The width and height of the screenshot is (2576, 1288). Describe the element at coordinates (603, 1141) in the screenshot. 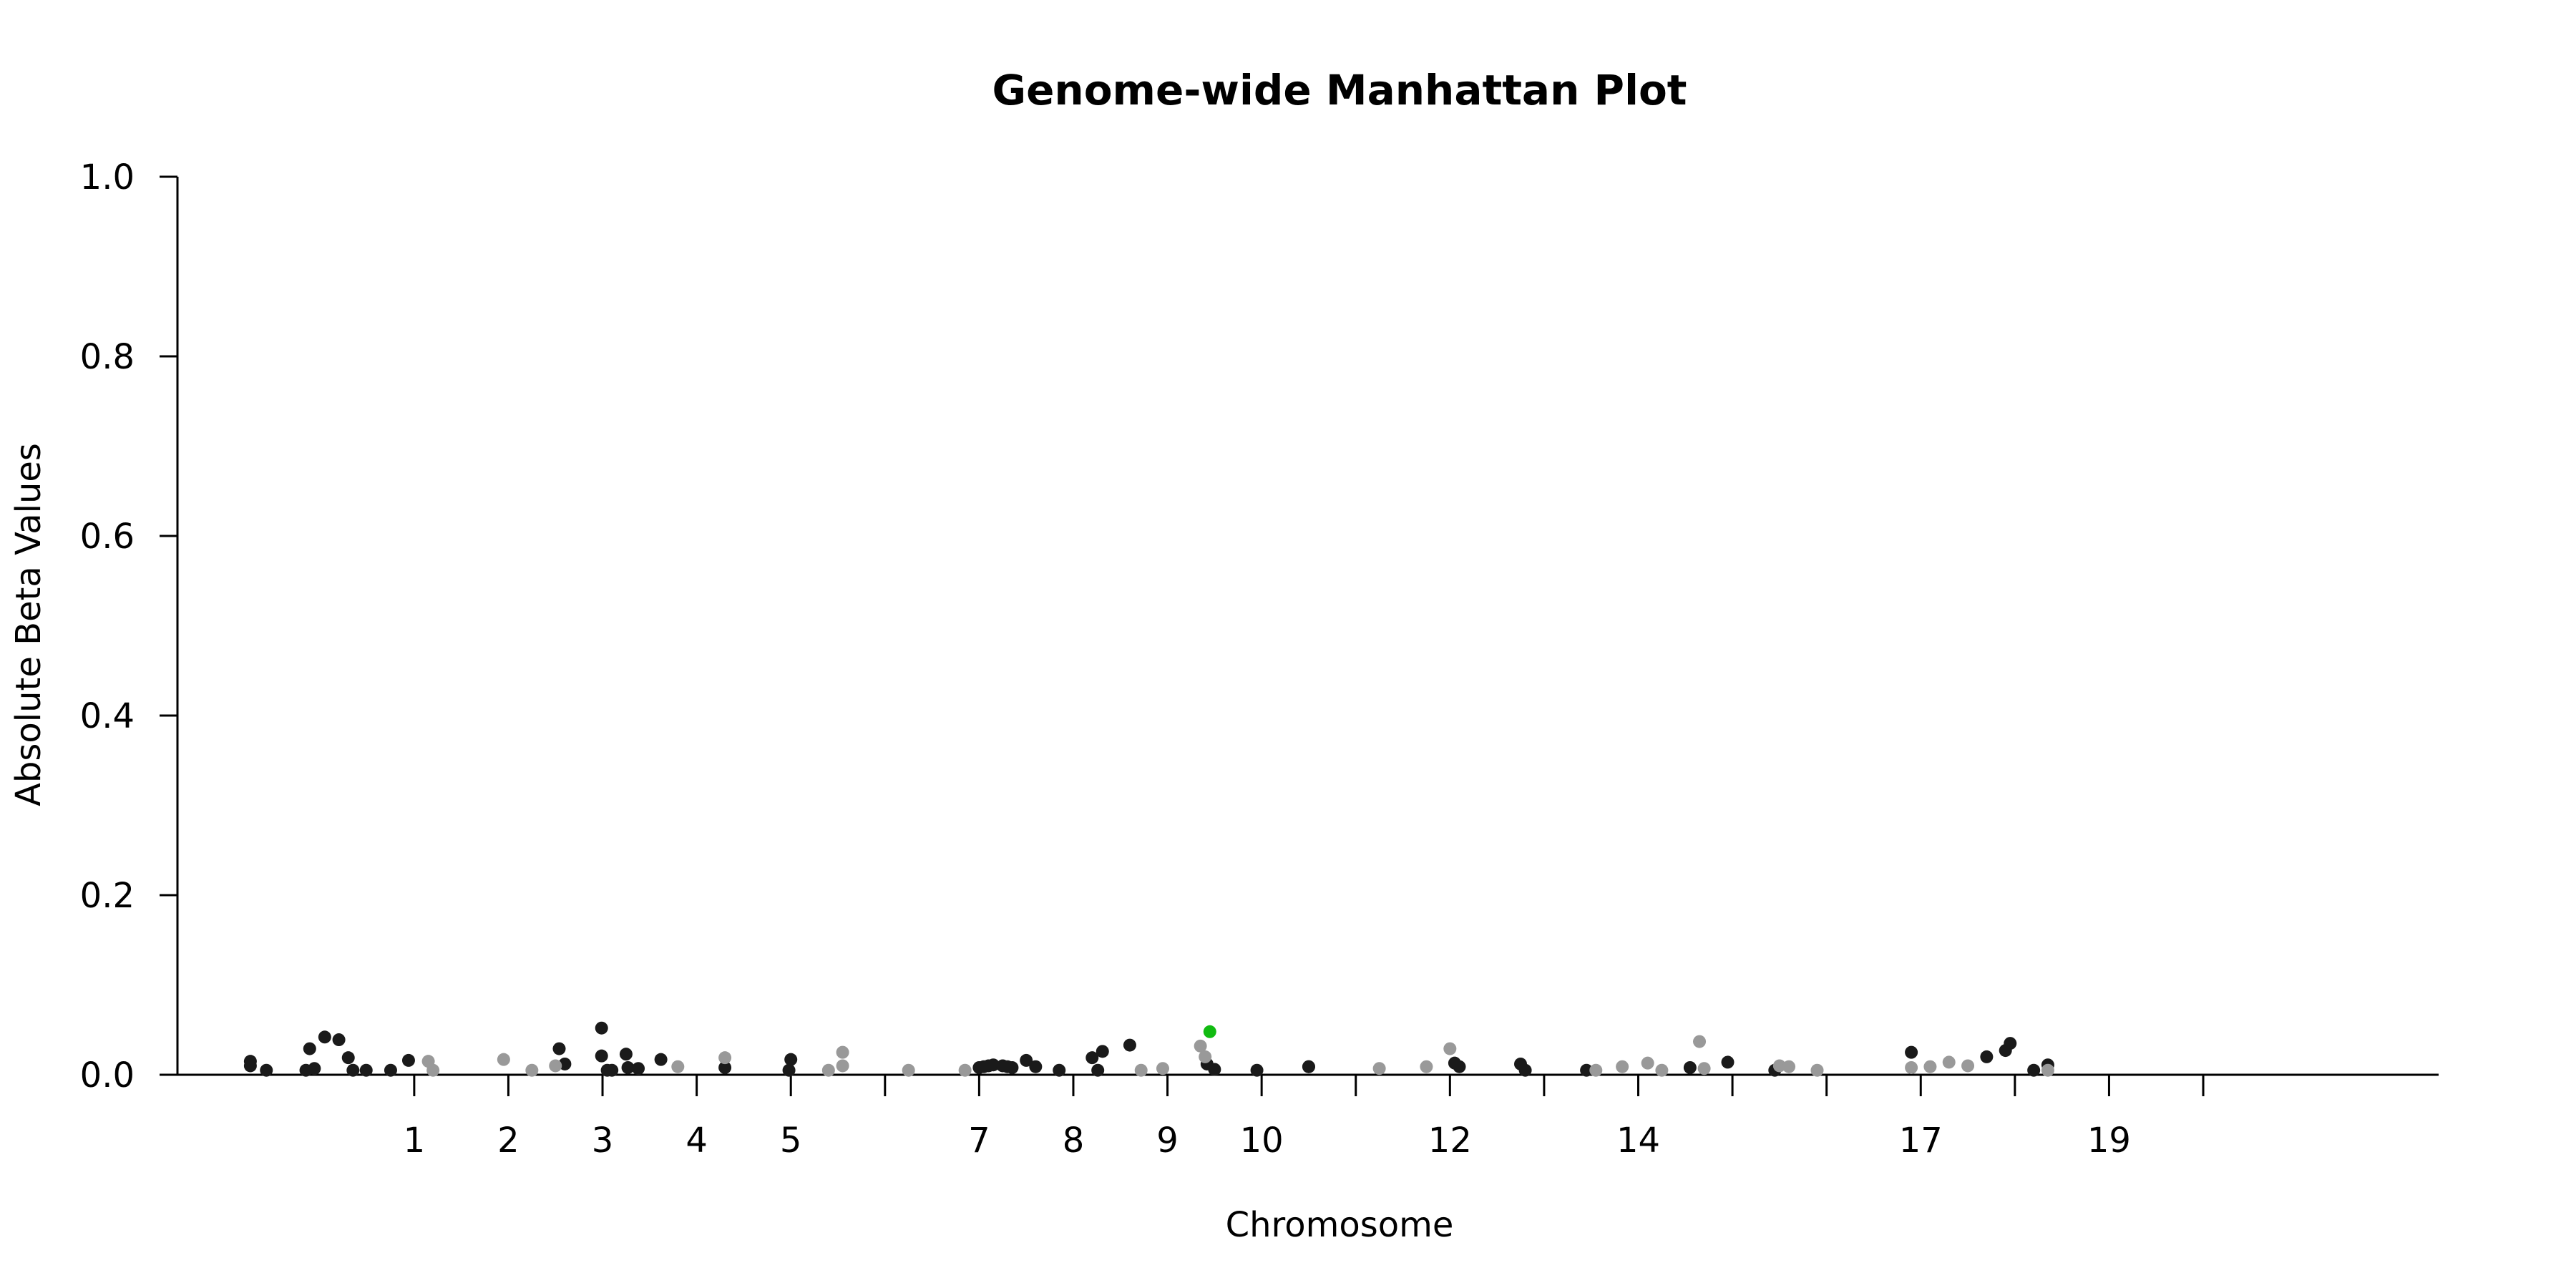

I see `x-tick-label: 3` at that location.